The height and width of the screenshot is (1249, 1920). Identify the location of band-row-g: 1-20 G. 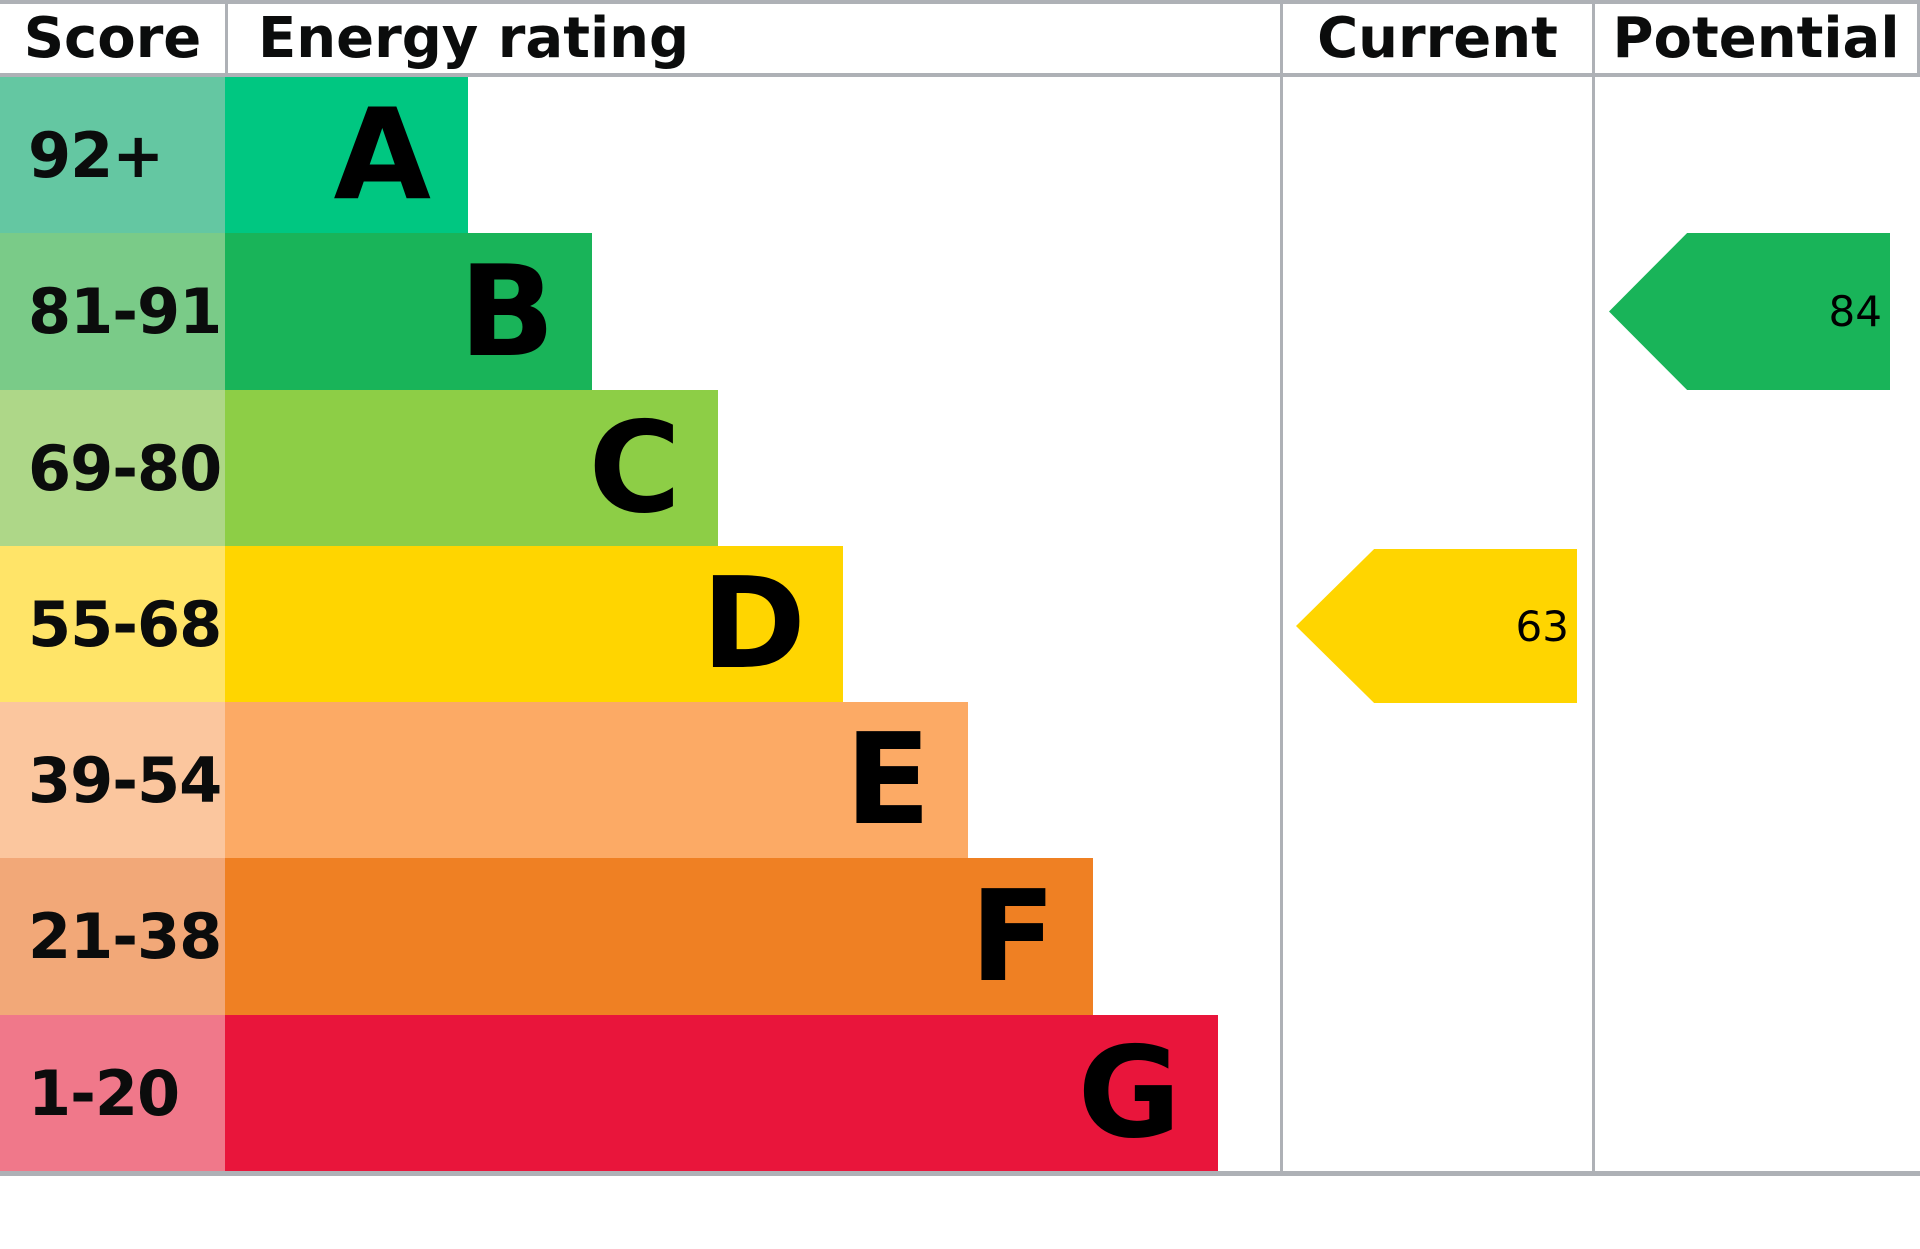
(640, 1093).